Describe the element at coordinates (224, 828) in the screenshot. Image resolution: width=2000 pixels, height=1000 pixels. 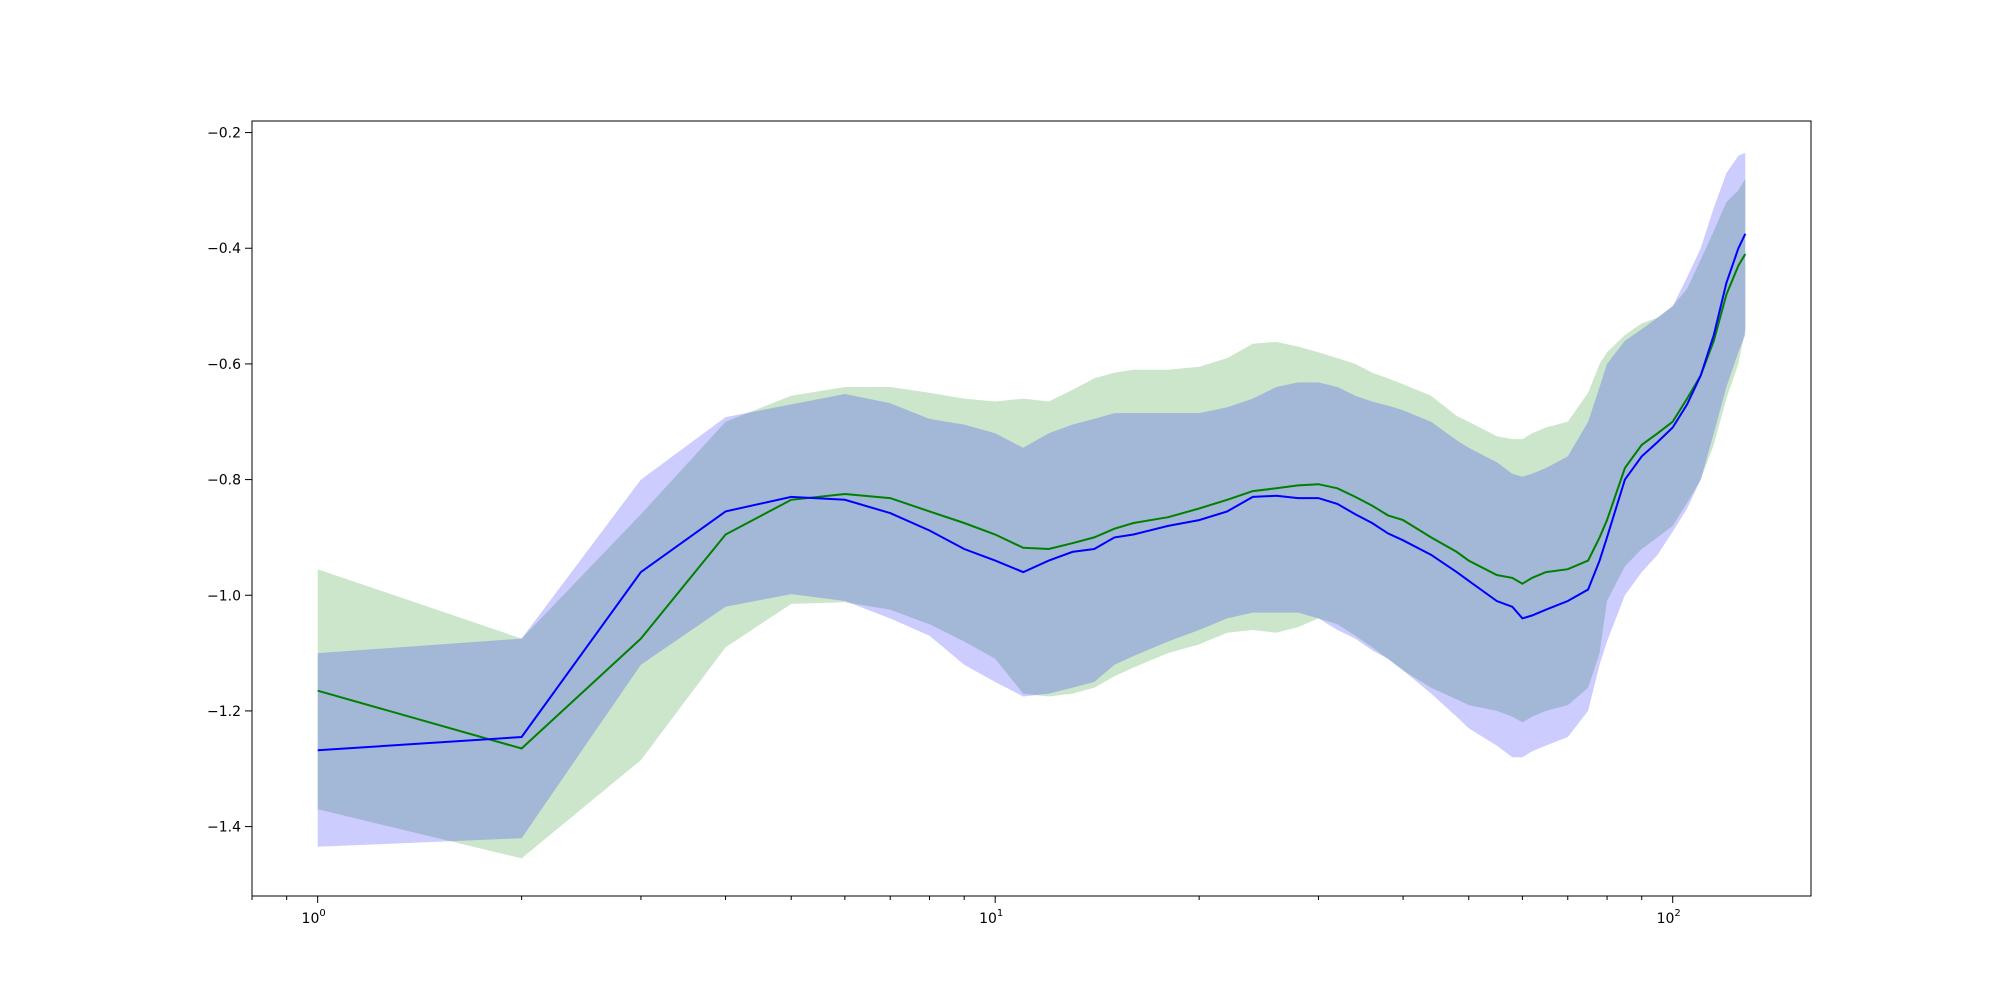
I see `y-tick-label: −1.4` at that location.